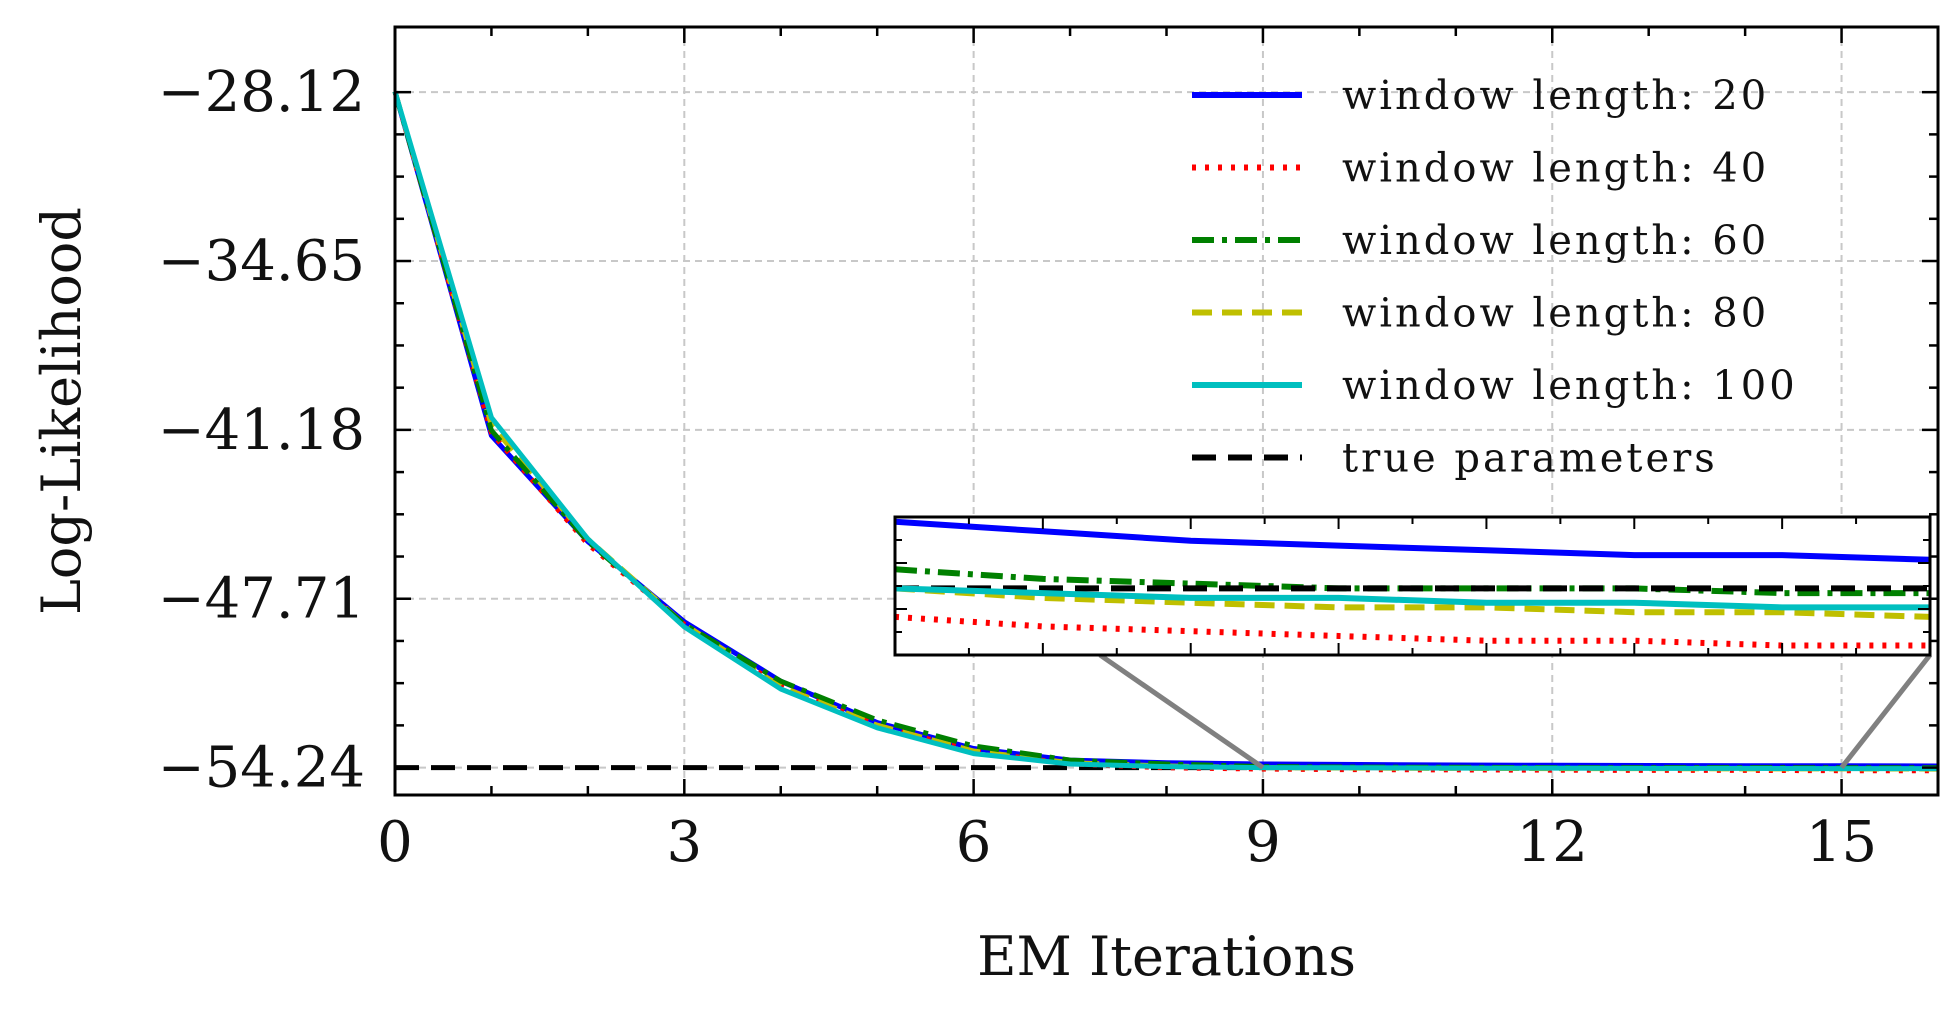  Describe the element at coordinates (1530, 459) in the screenshot. I see `legend-label: true parameters` at that location.